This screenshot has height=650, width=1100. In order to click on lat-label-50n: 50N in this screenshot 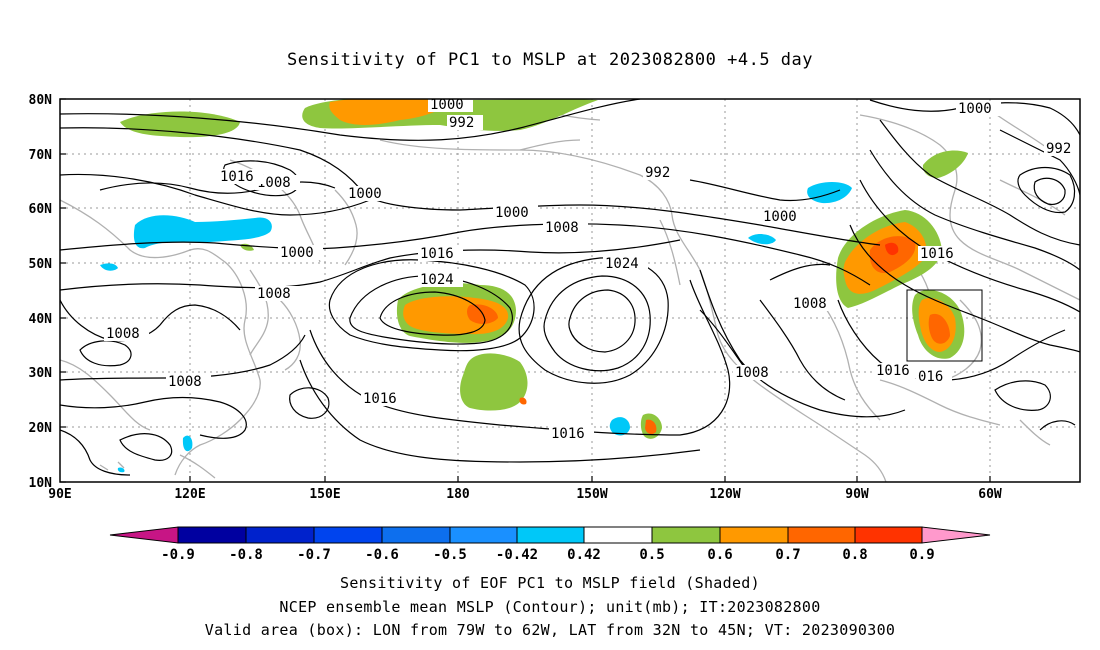, I will do `click(41, 264)`.